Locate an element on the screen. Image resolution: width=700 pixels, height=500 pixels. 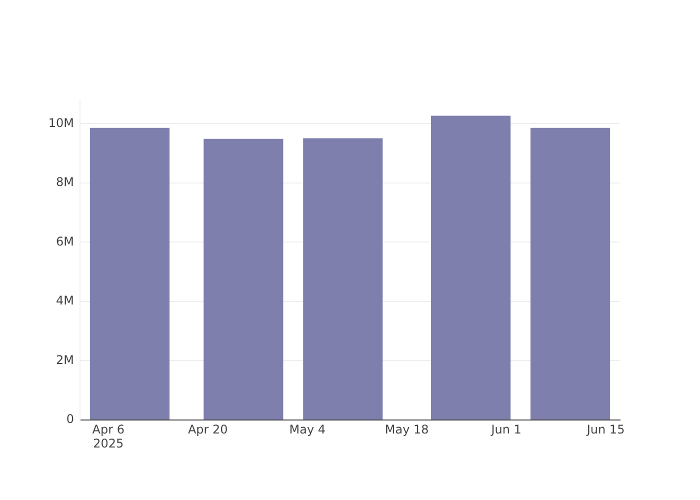
y-tick-label: 0 is located at coordinates (70, 419).